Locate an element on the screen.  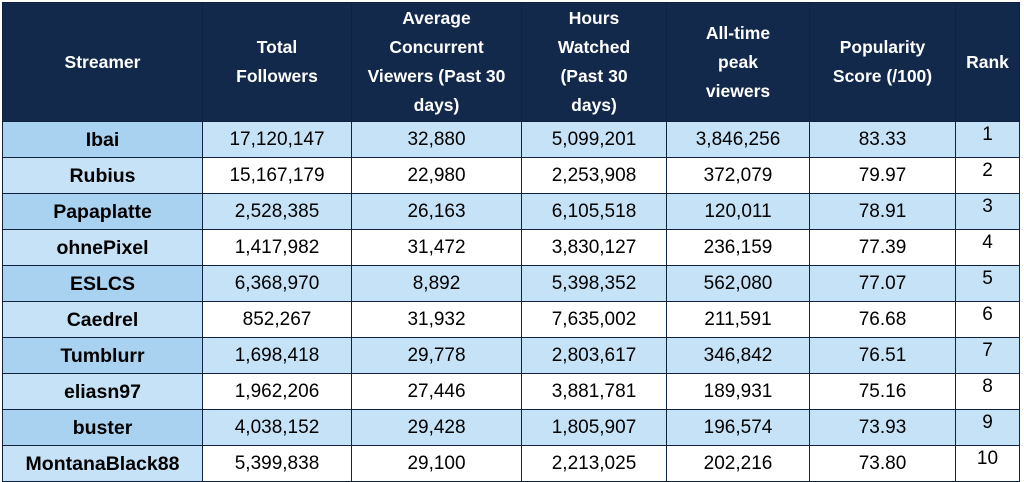
cell-hours-watched: 3,881,781 is located at coordinates (594, 391).